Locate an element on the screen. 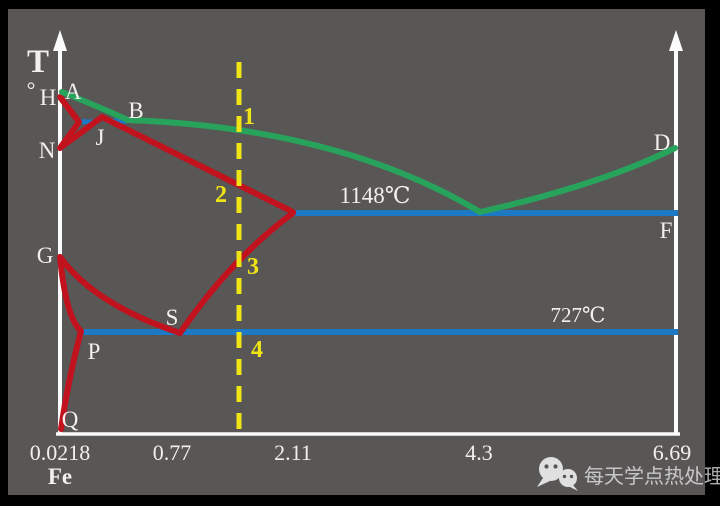 The image size is (720, 506). degree-mark: ° is located at coordinates (31, 89).